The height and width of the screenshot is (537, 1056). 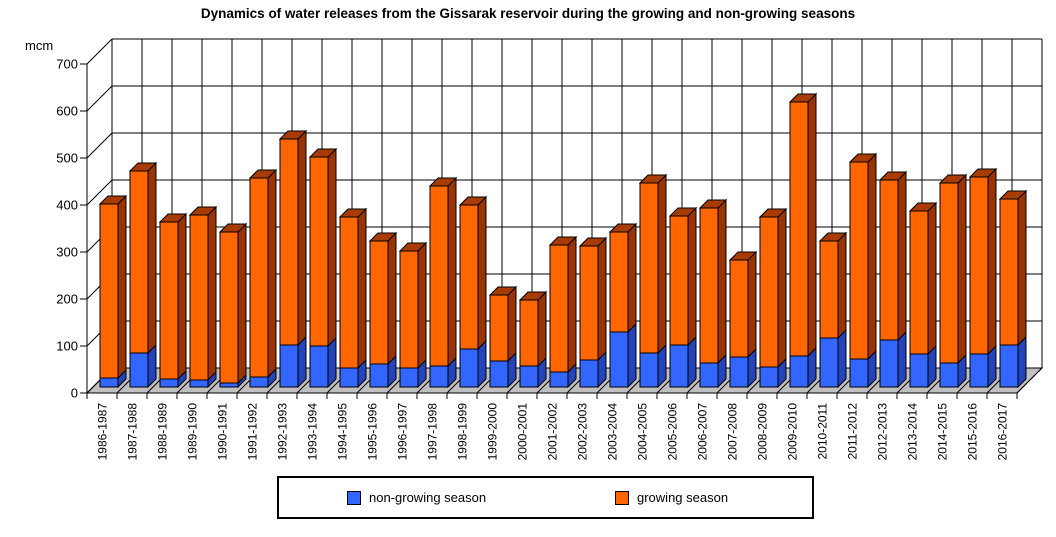 I want to click on x-tick-label-2014-2015: 2014-2015, so click(x=943, y=432).